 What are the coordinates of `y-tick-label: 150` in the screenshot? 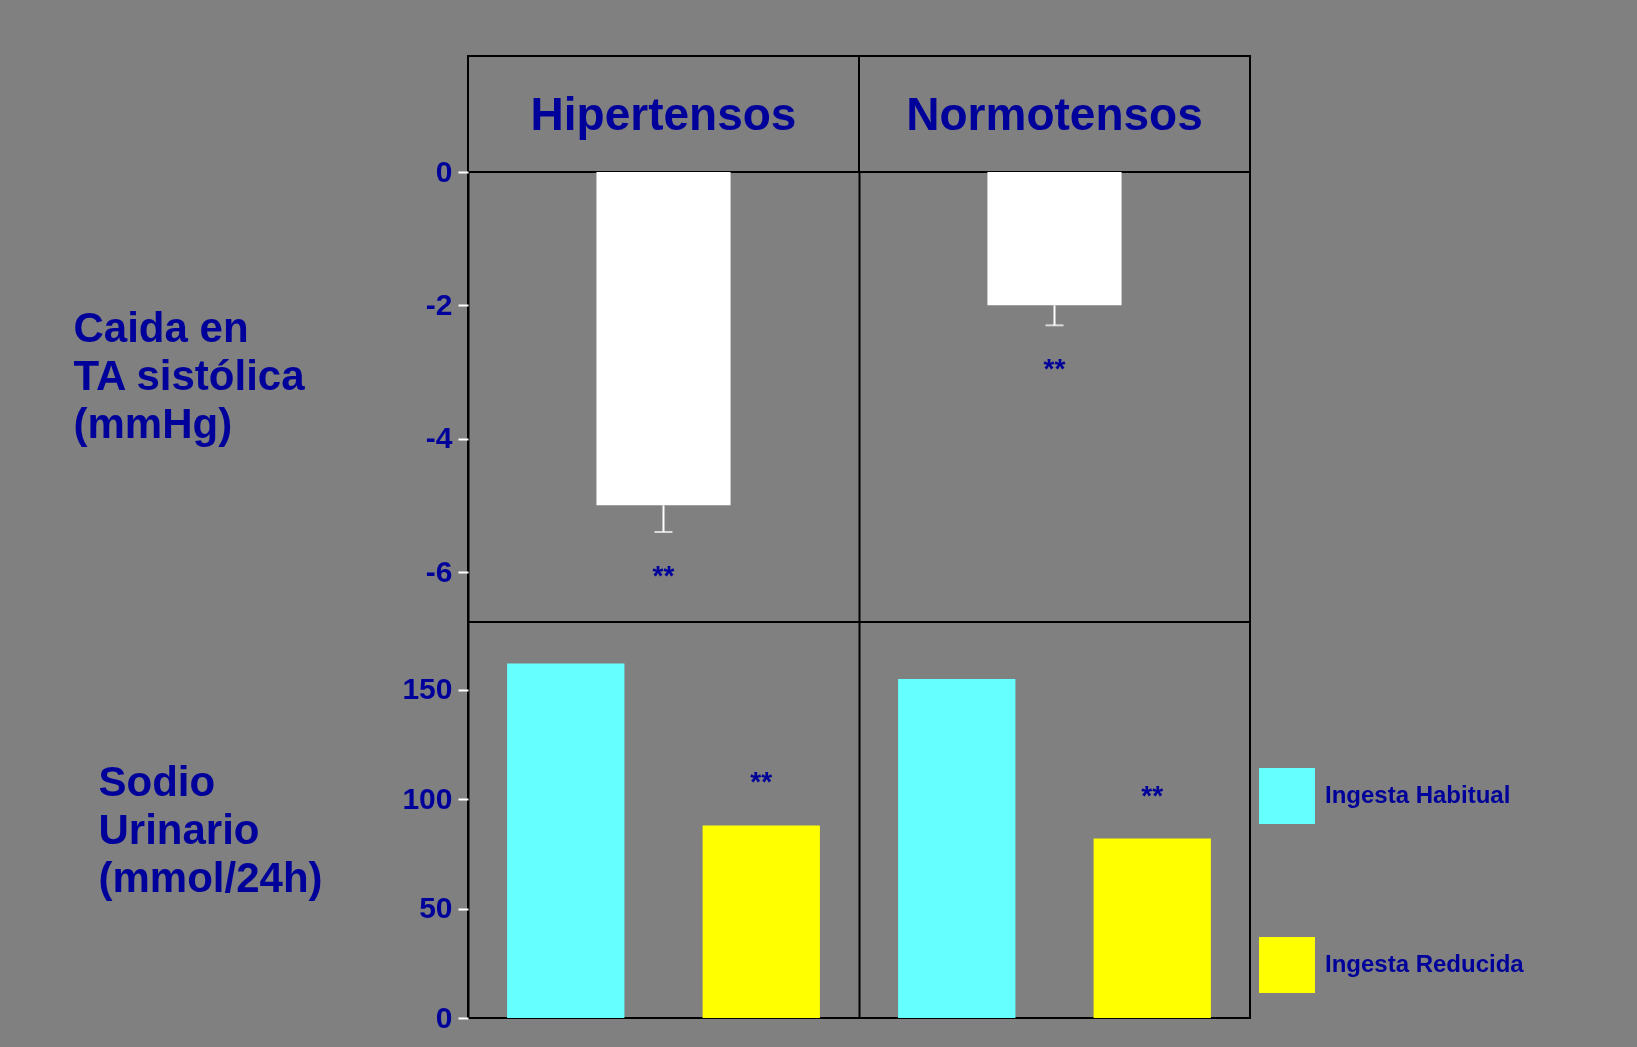 It's located at (427, 689).